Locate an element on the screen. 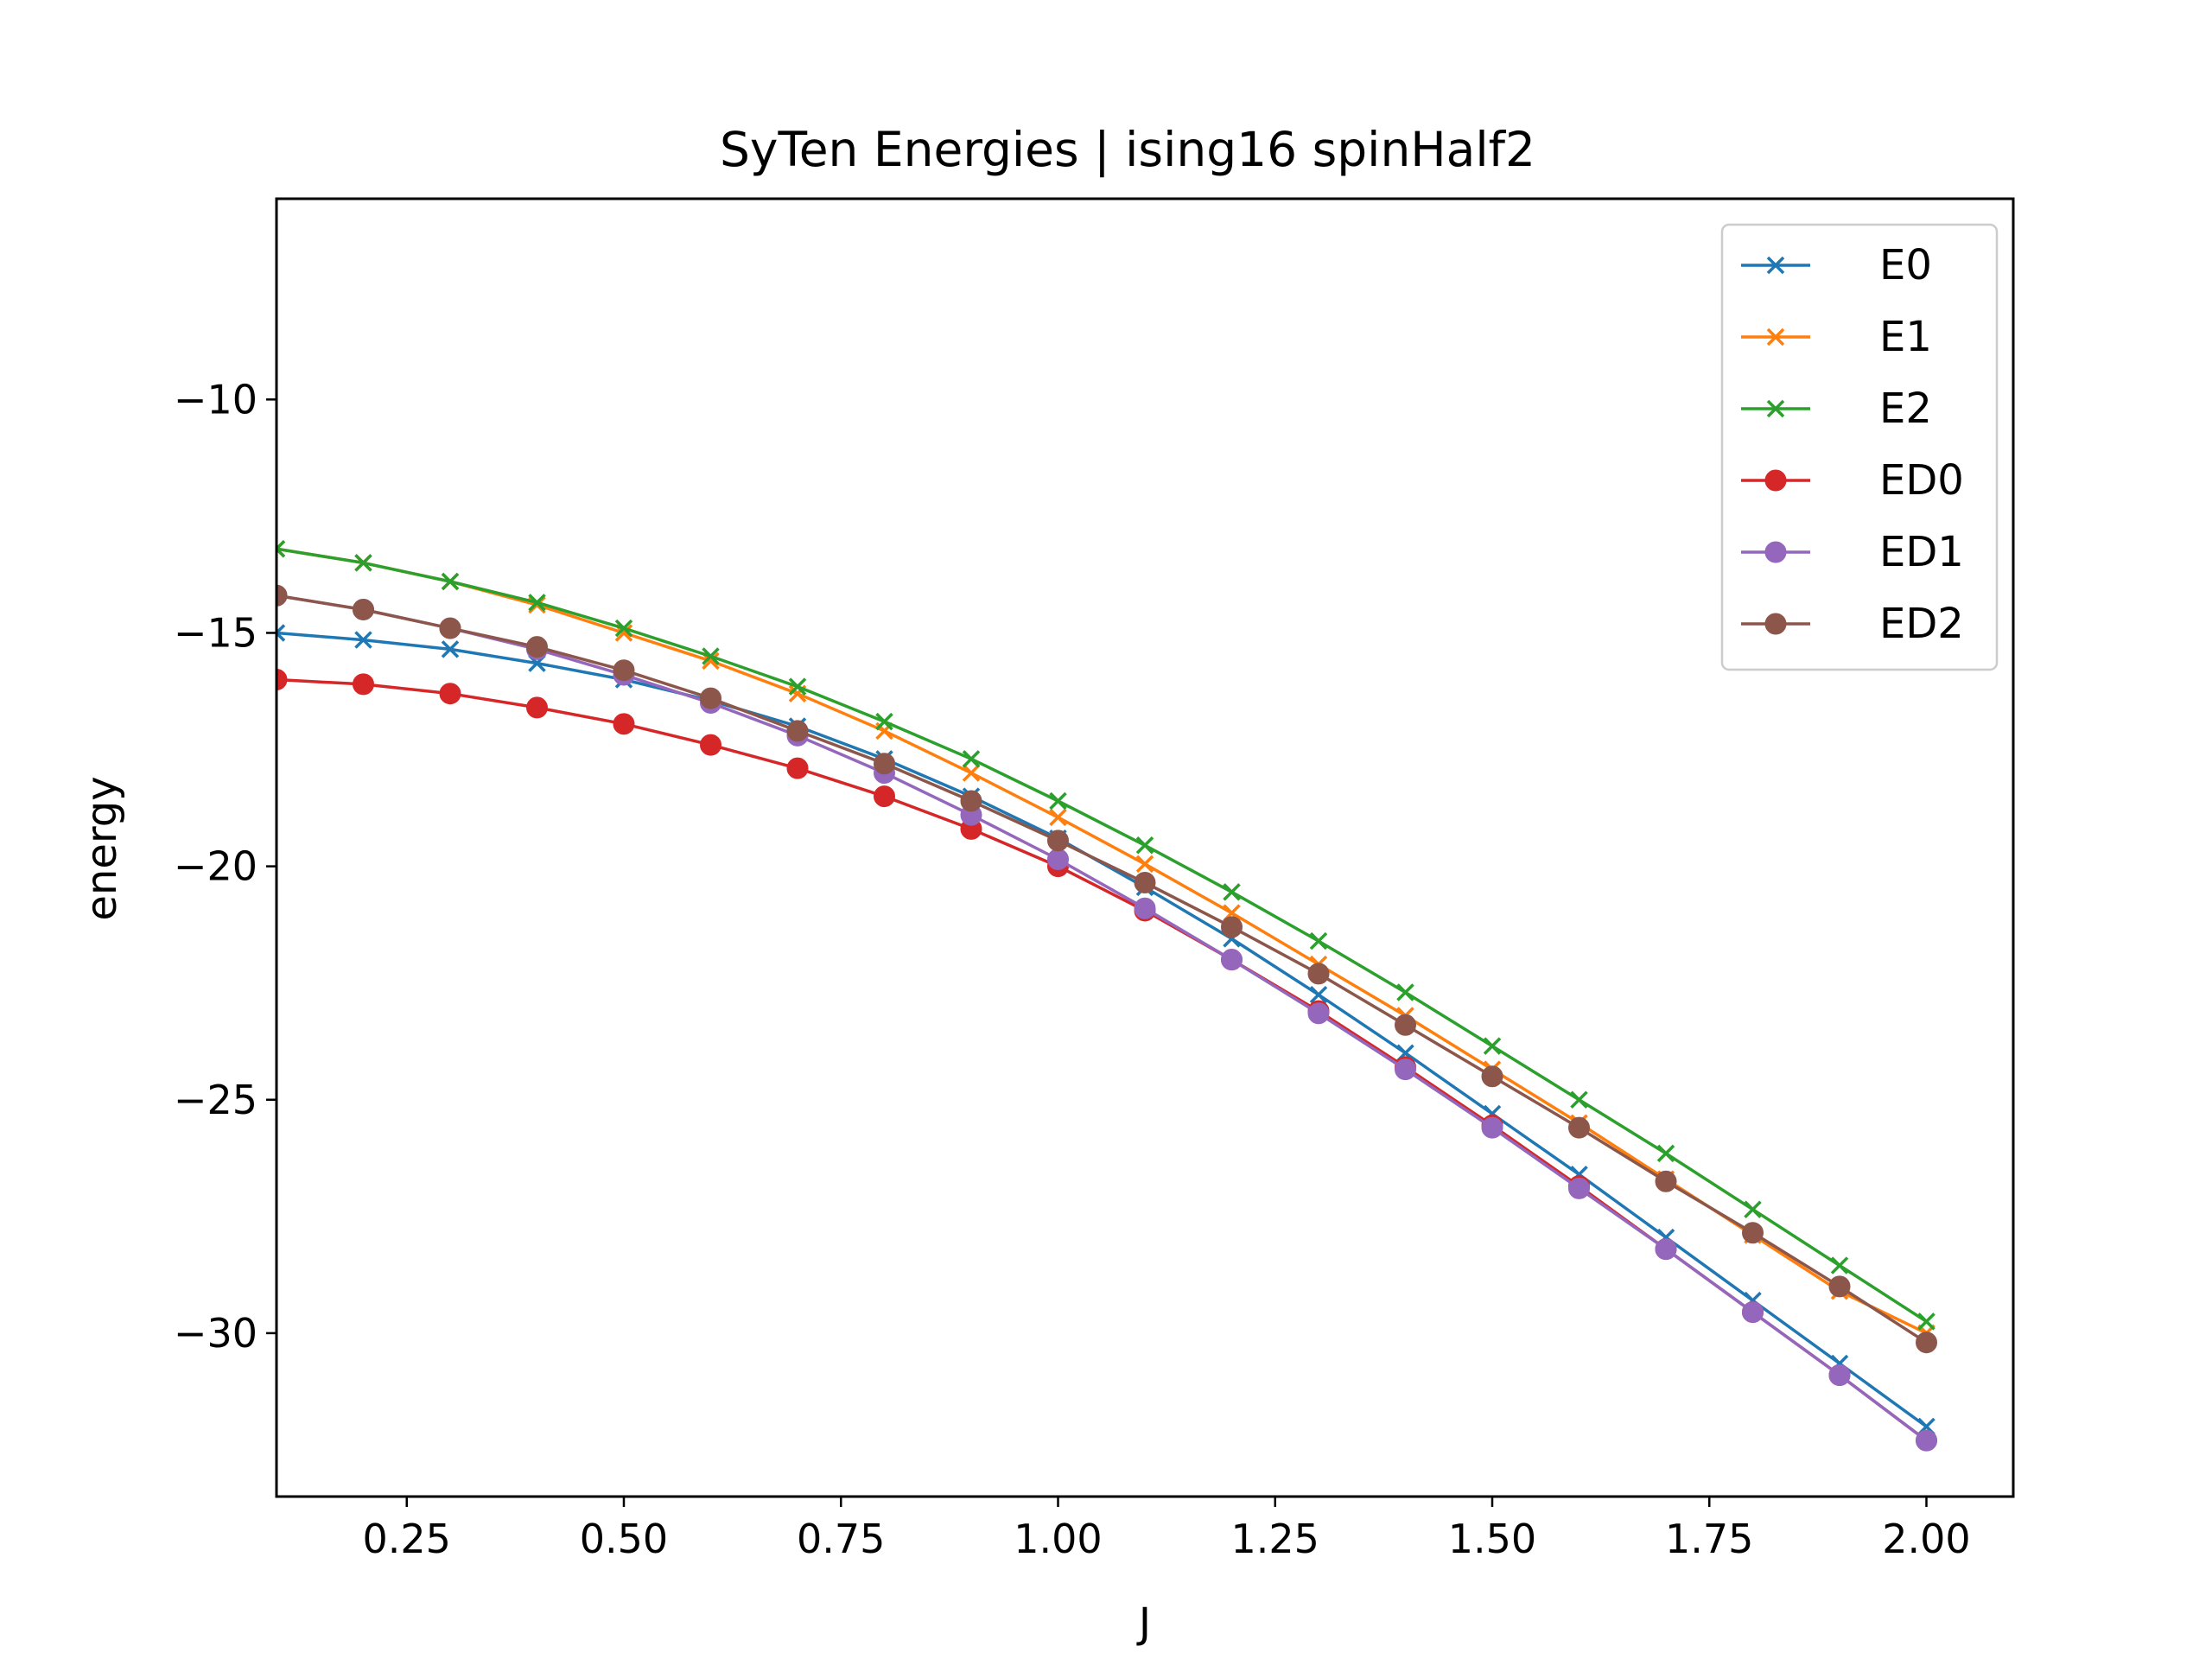  x-tick-label: 2.00 is located at coordinates (1926, 1539).